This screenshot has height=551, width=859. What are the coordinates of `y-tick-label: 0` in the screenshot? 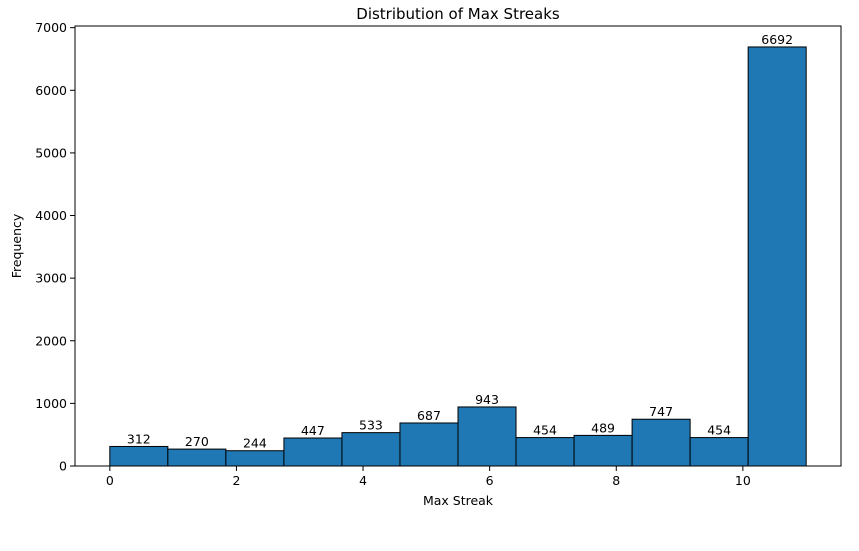 It's located at (63, 466).